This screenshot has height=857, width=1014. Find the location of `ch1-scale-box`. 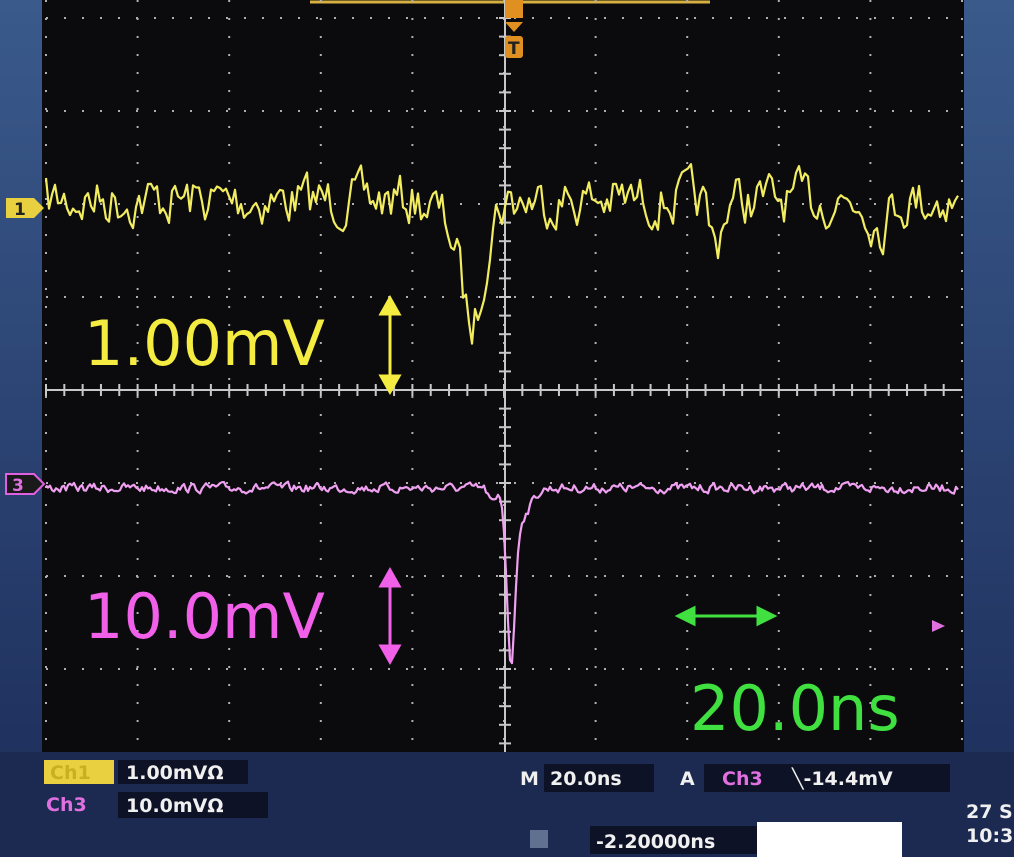

ch1-scale-box is located at coordinates (183, 772).